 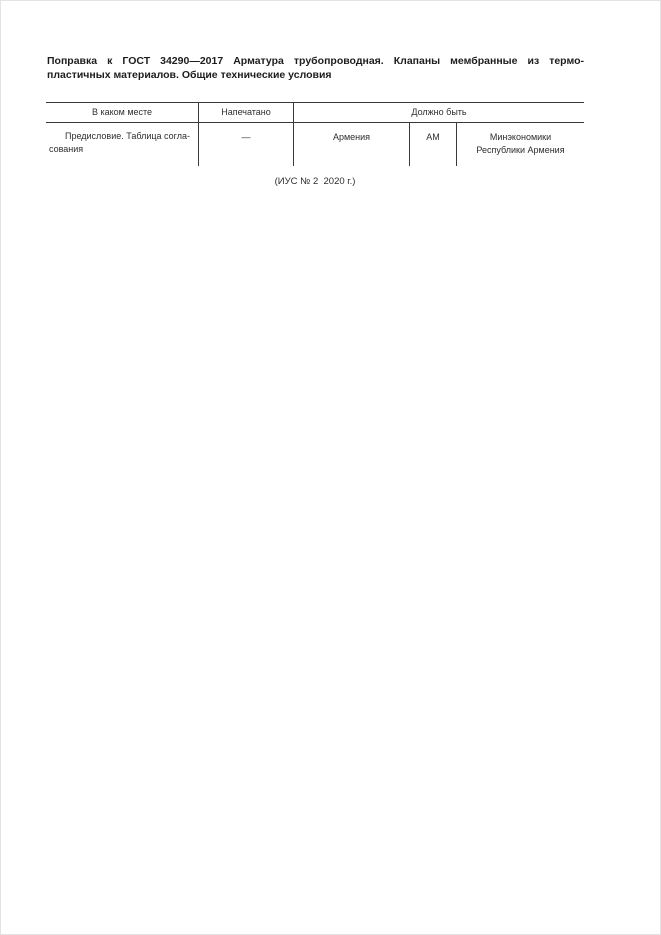 I want to click on cell-organization-line2: Республики Армения, so click(x=520, y=150).